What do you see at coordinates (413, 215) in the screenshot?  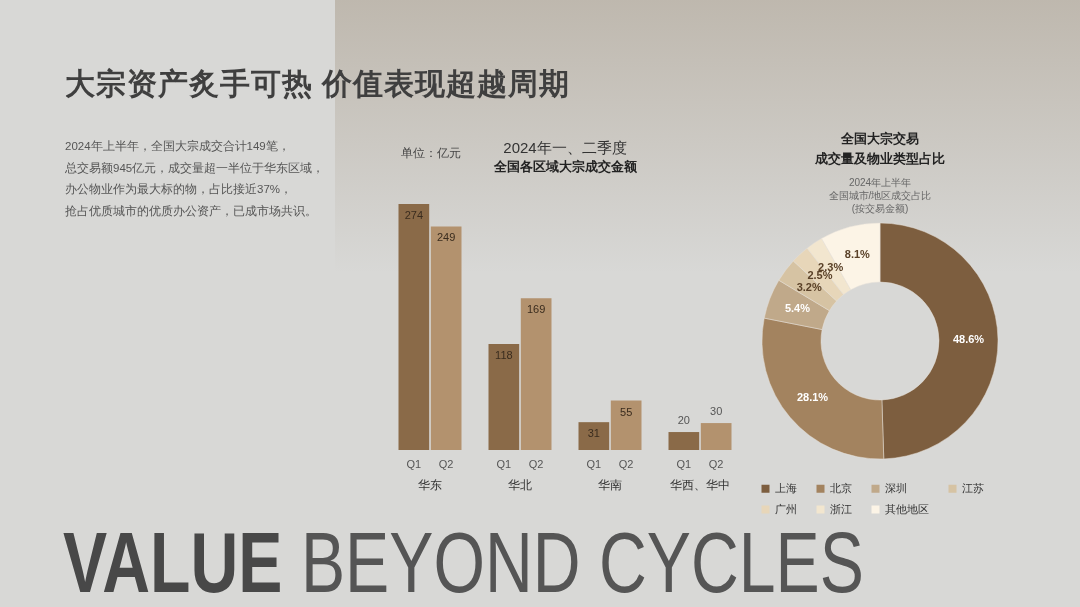 I see `data-label: 274` at bounding box center [413, 215].